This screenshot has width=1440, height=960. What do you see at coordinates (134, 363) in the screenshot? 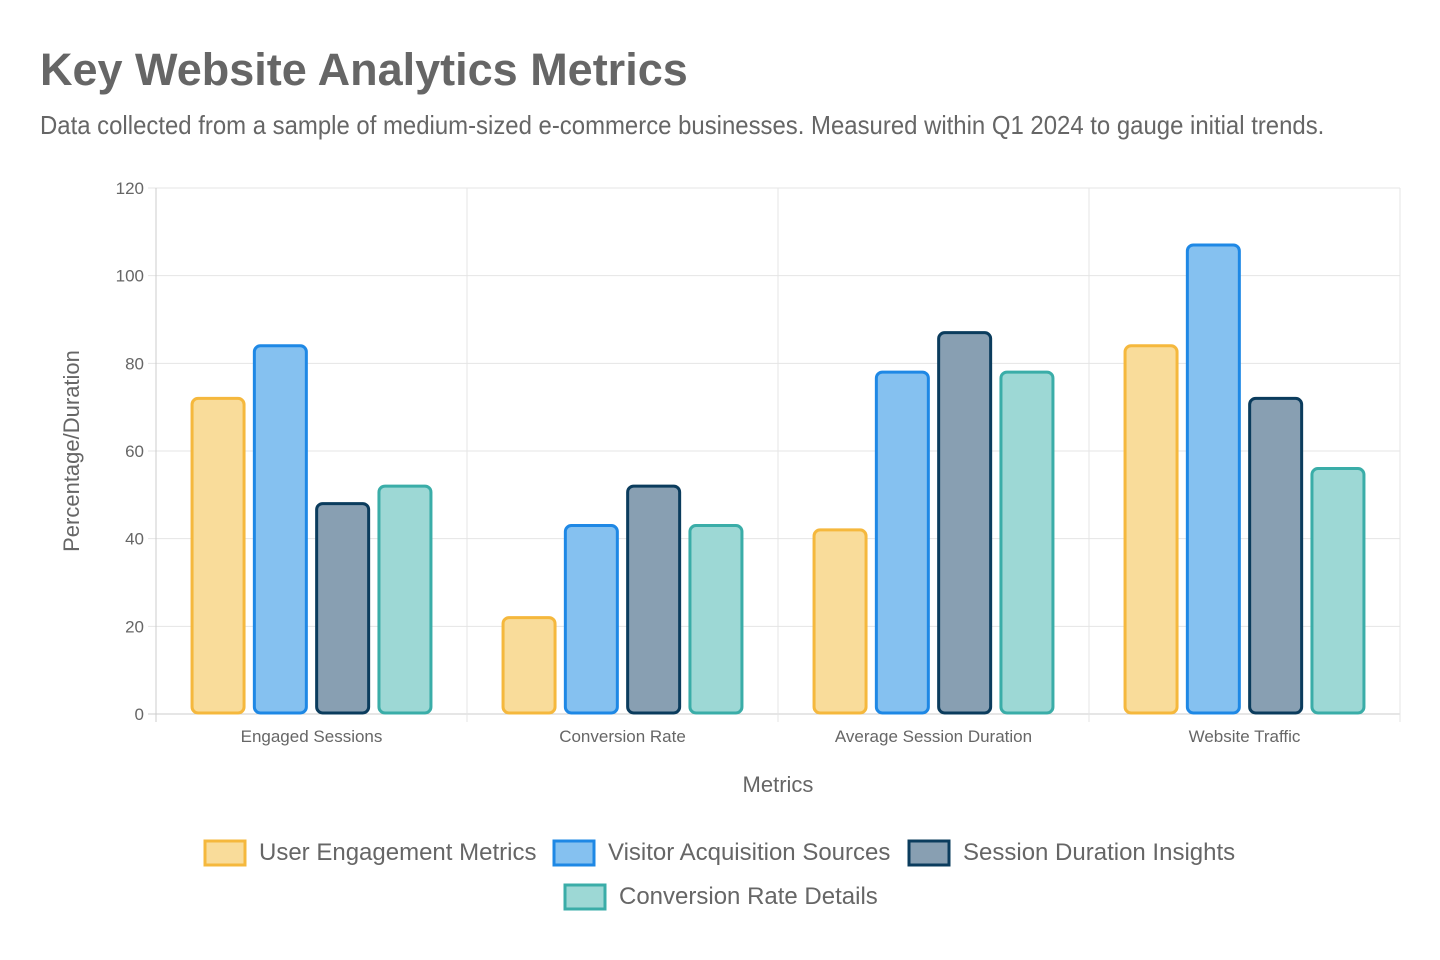
I see `y-tick-label: 80` at bounding box center [134, 363].